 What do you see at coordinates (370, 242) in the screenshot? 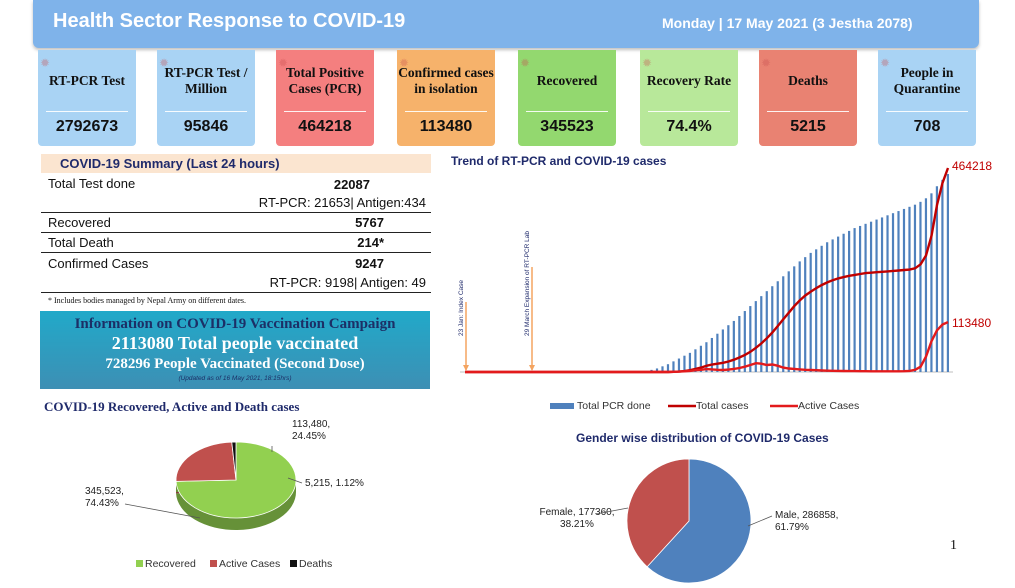
I see `total-death-value: 214*` at bounding box center [370, 242].